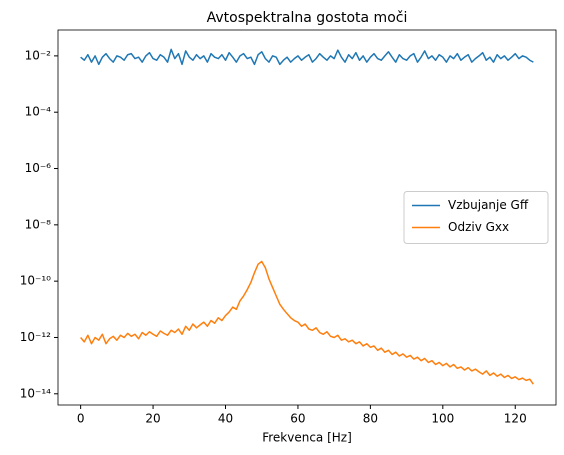  What do you see at coordinates (307, 18) in the screenshot?
I see `chart-title: Avtospektralna gostota moči` at bounding box center [307, 18].